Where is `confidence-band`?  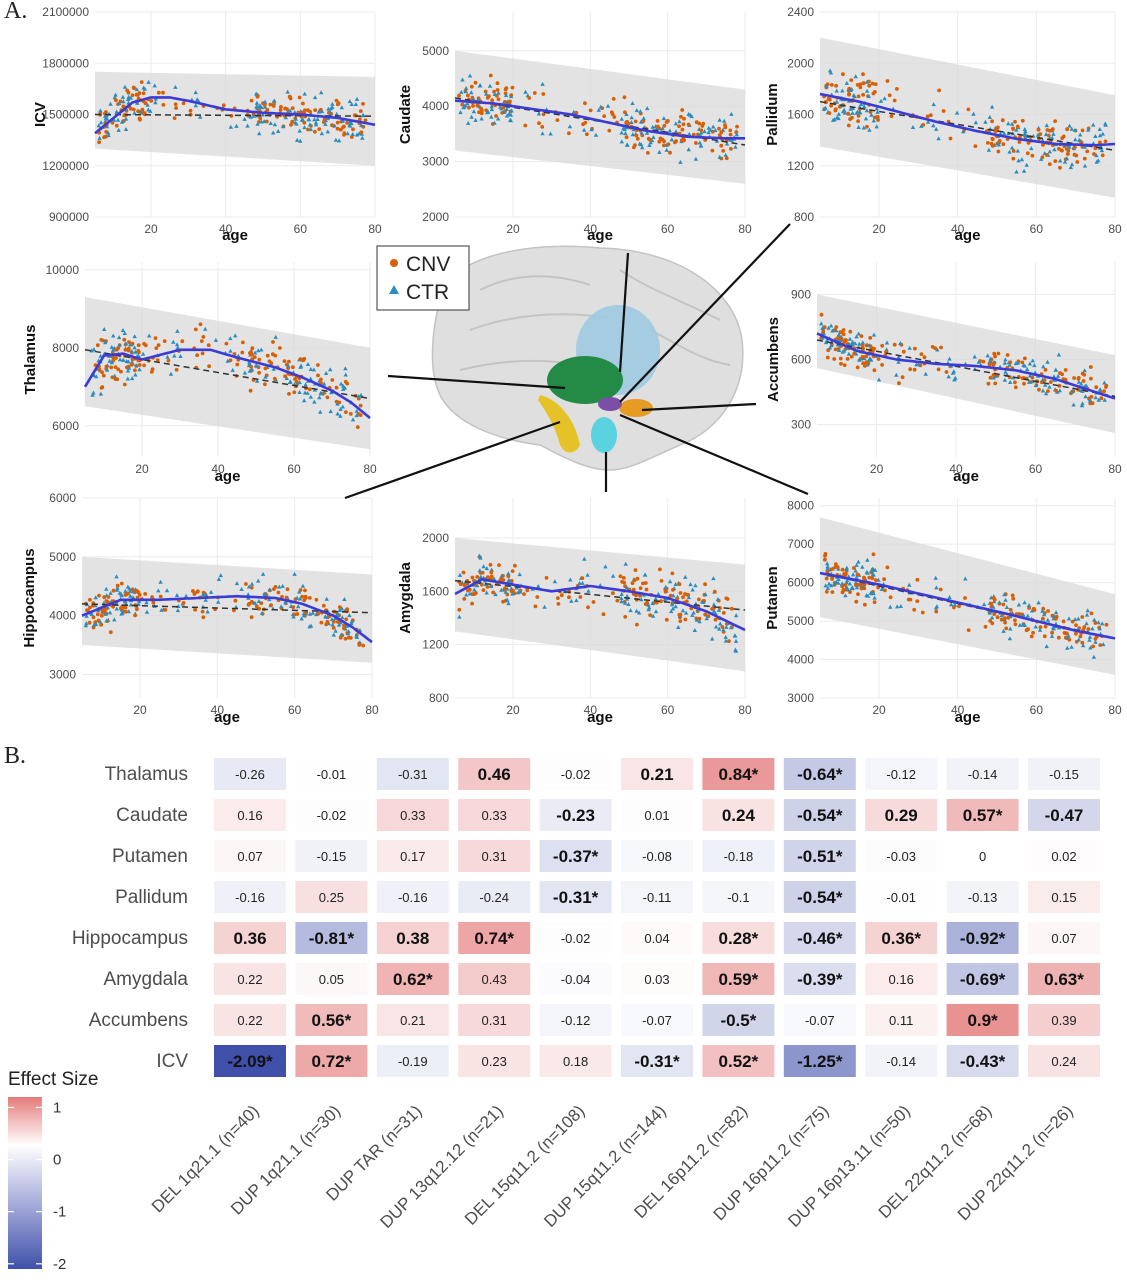
confidence-band is located at coordinates (227, 373).